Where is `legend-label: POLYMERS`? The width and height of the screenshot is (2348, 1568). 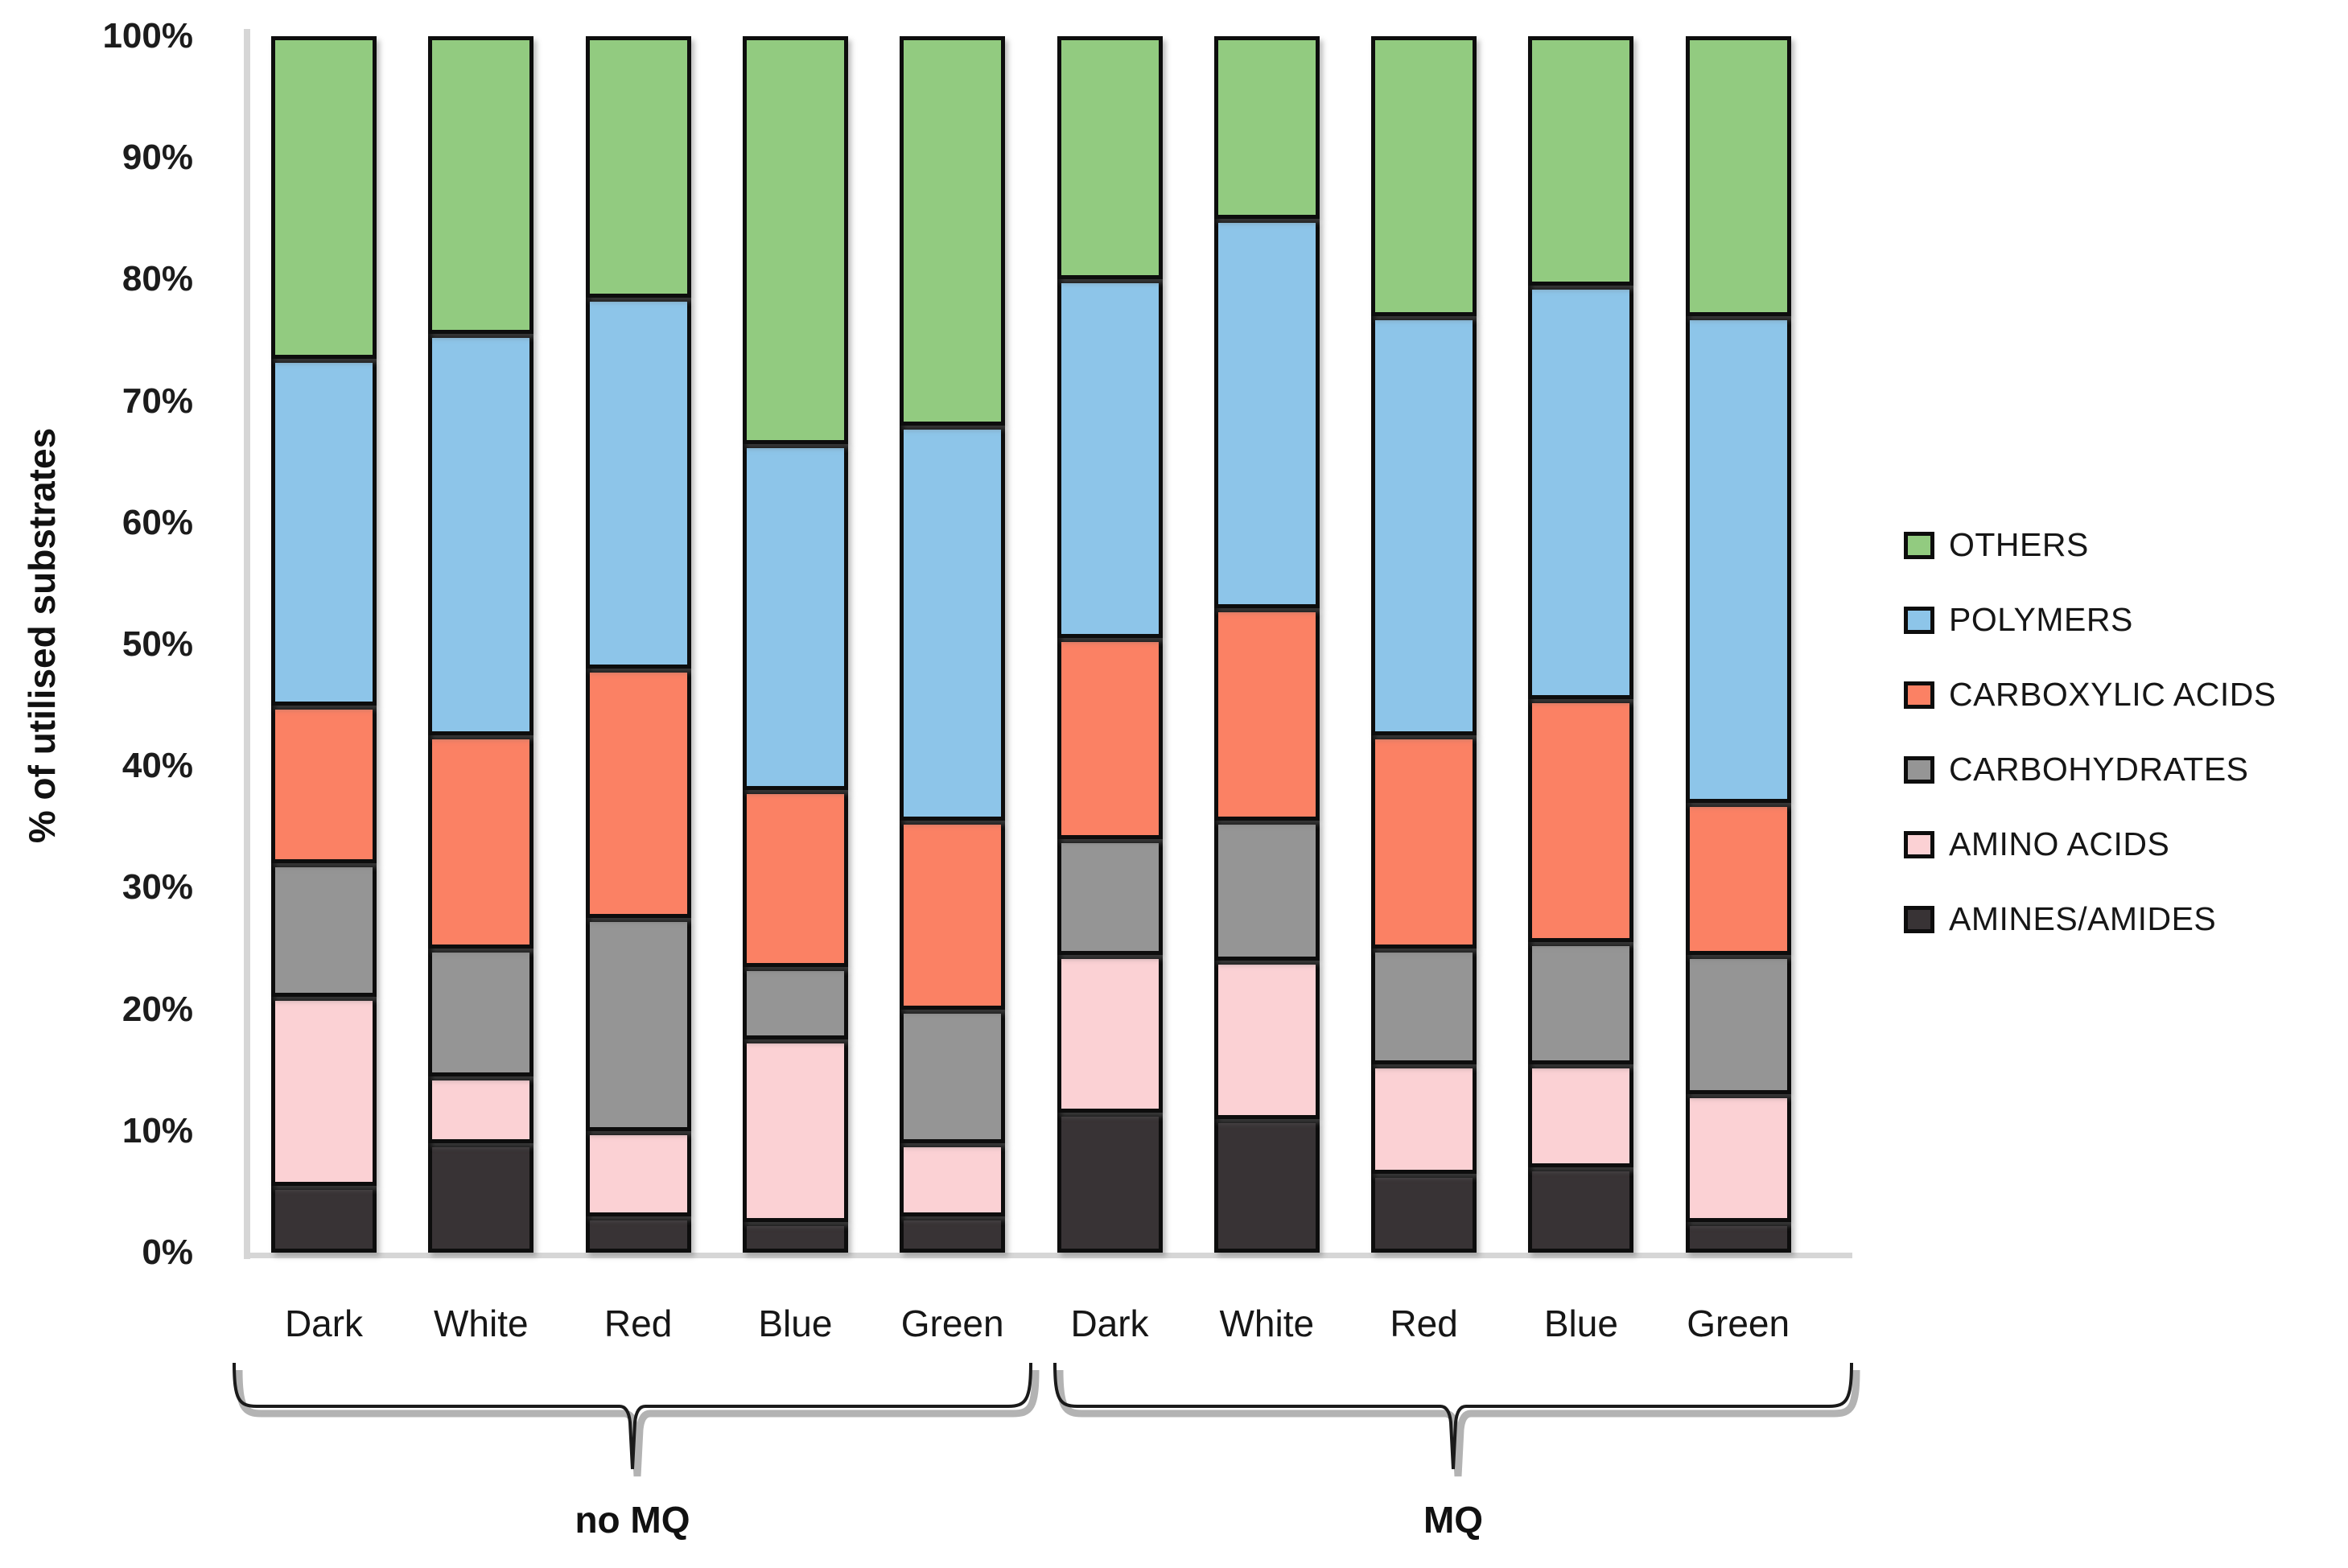
legend-label: POLYMERS is located at coordinates (2041, 619).